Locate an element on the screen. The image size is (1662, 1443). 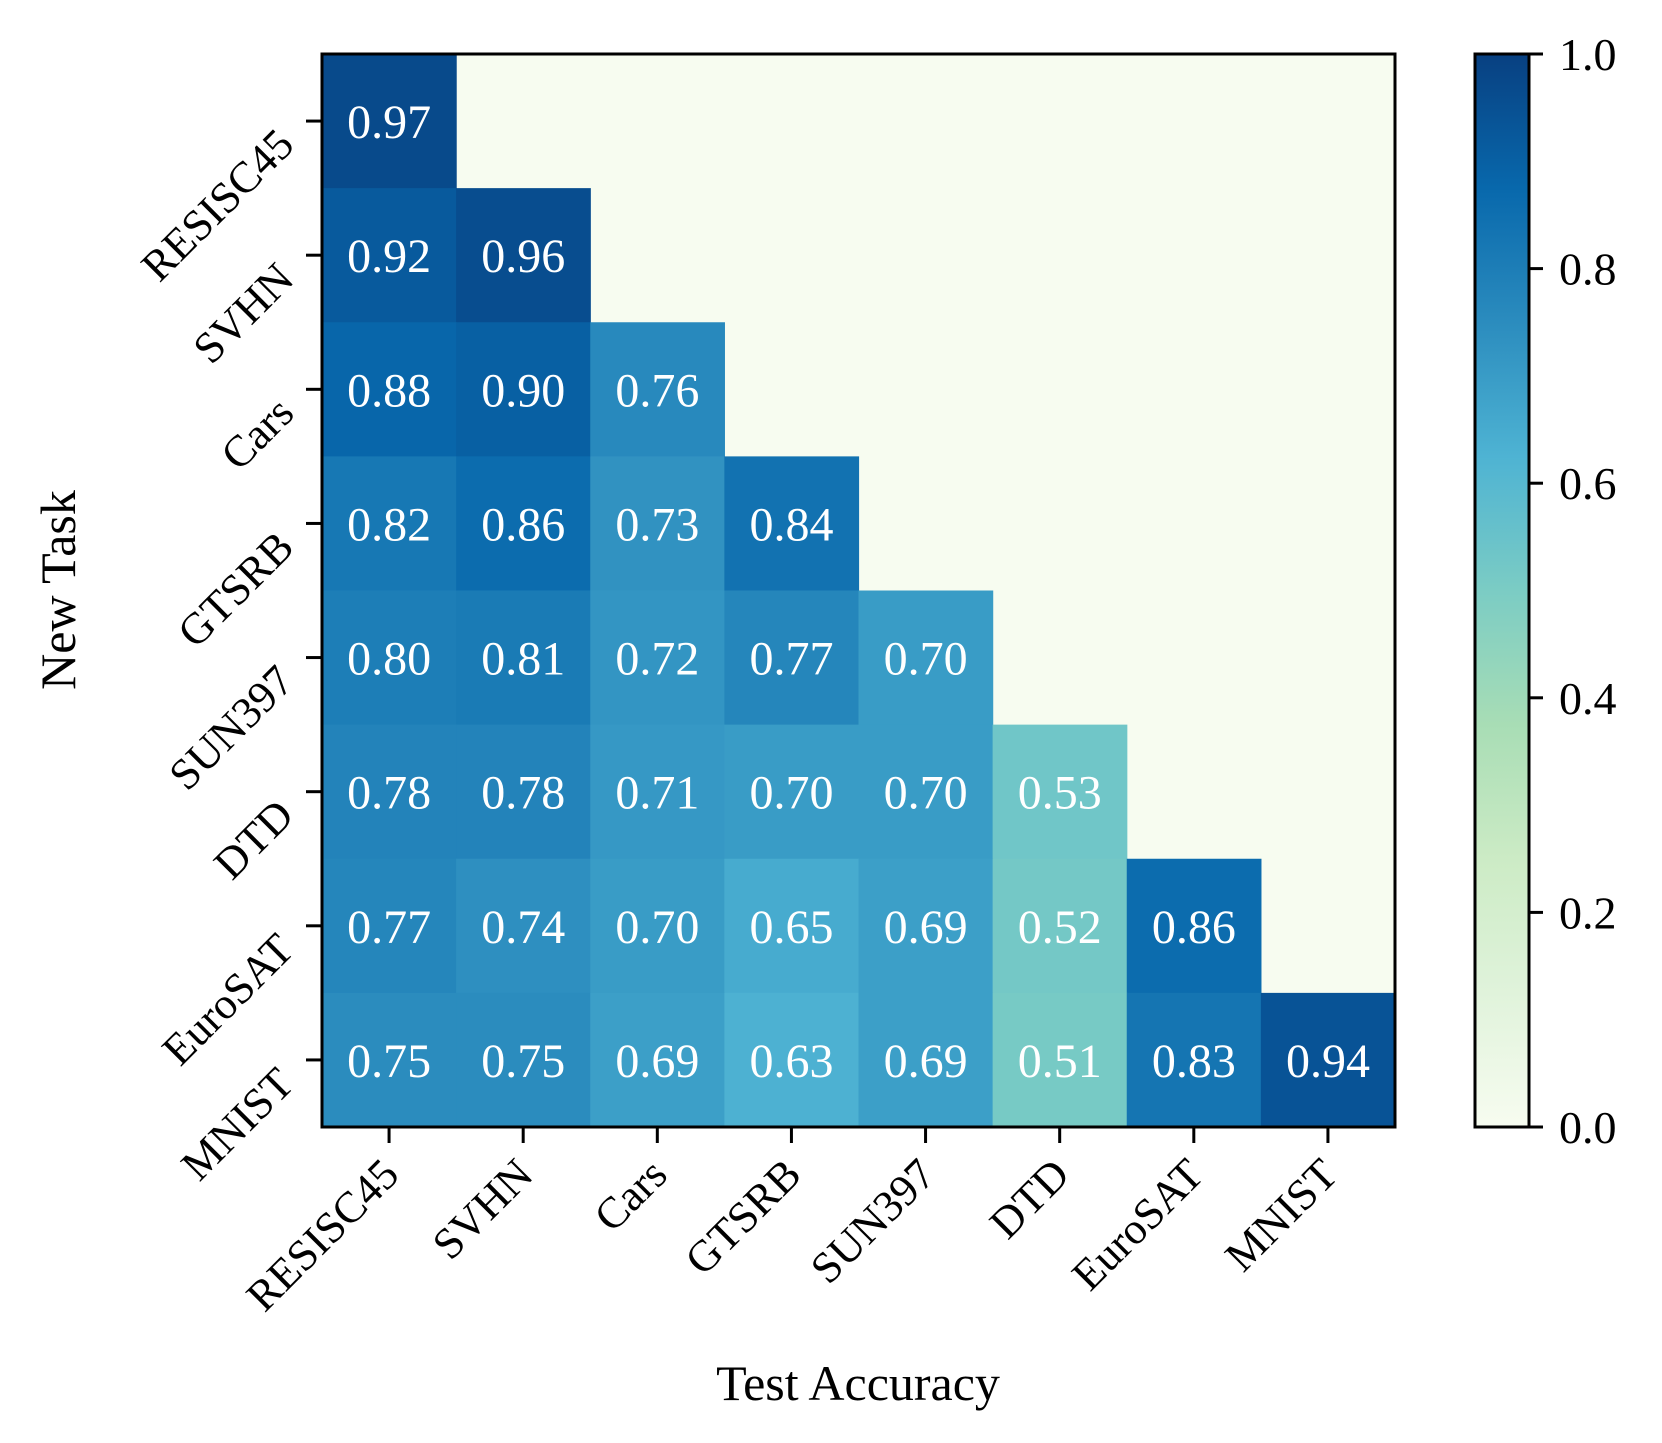
cell-value-label: 0.90 is located at coordinates (523, 390).